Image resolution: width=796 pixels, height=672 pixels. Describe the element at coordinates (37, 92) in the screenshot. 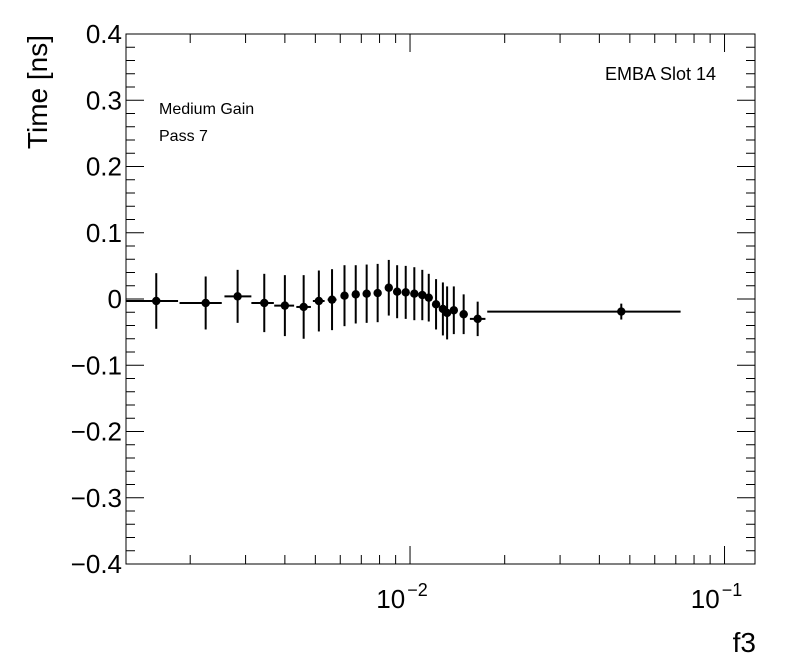

I see `y-axis-label: Time [ns]` at that location.